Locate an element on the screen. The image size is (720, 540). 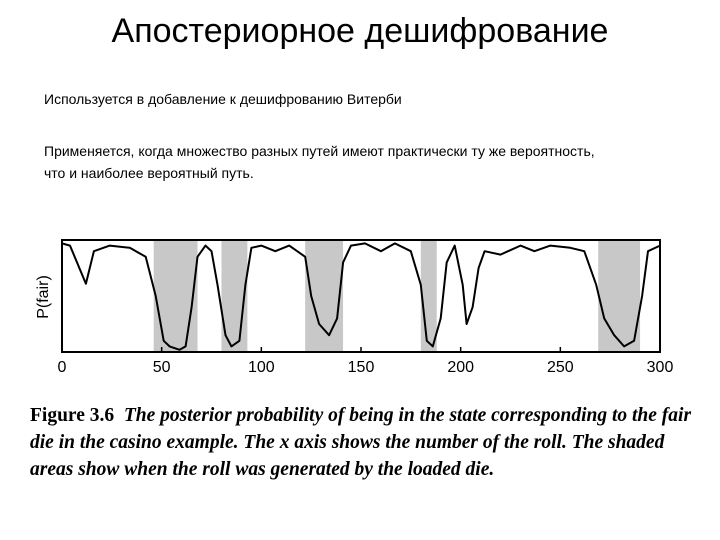
x-tick-label: 50 is located at coordinates (162, 367).